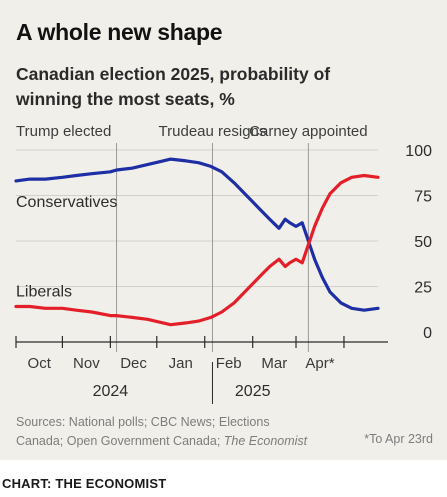  Describe the element at coordinates (111, 391) in the screenshot. I see `year-label: 2024` at that location.